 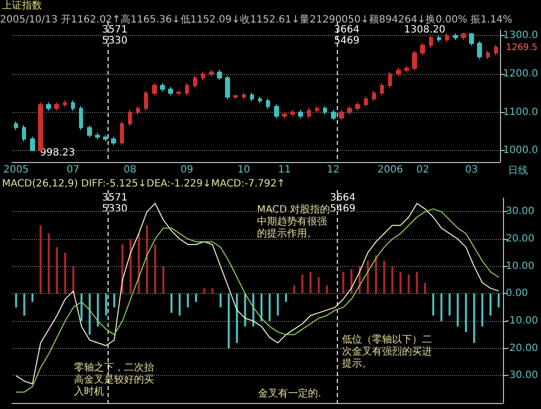 I want to click on x-tick-label: 09, so click(x=187, y=170).